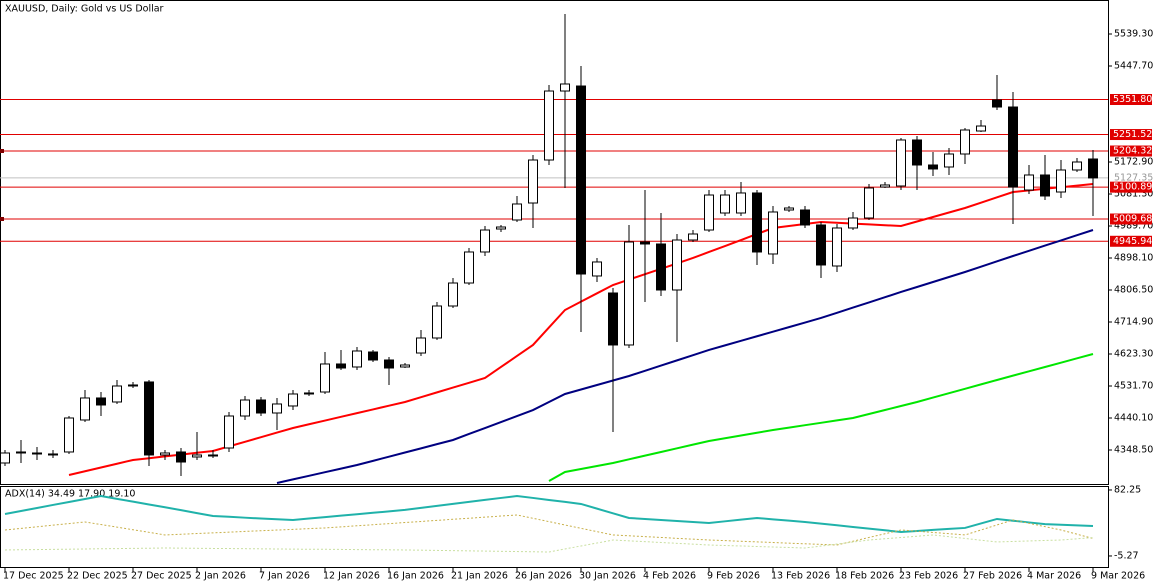 The height and width of the screenshot is (584, 1161). I want to click on y-tick-label: 4623.30, so click(1133, 353).